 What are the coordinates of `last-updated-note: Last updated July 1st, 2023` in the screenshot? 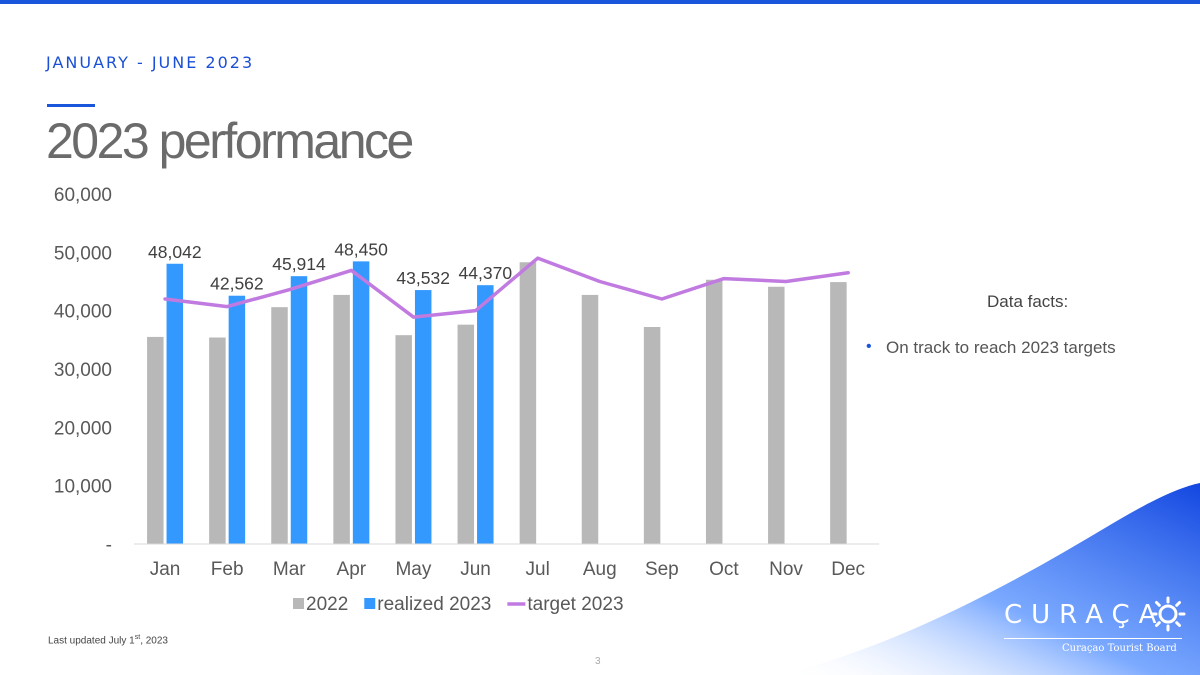 It's located at (108, 640).